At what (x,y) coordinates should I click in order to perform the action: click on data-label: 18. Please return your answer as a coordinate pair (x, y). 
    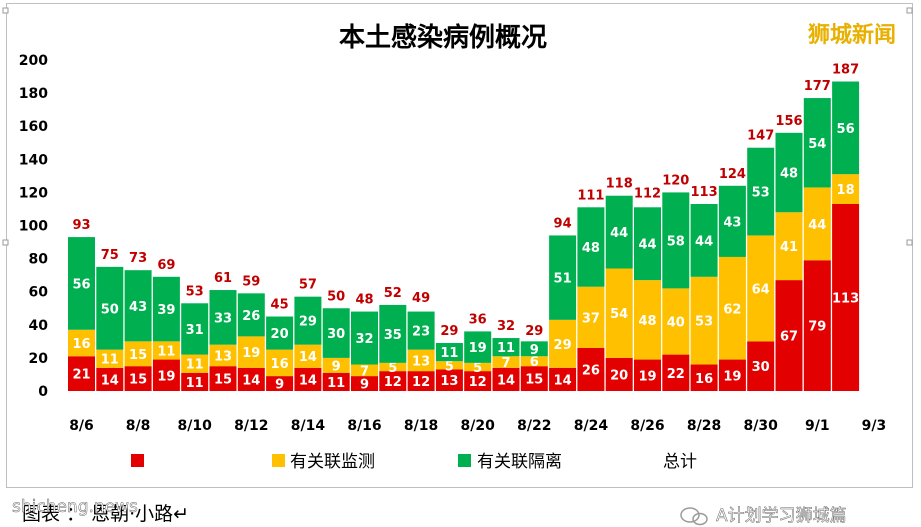
    Looking at the image, I should click on (846, 190).